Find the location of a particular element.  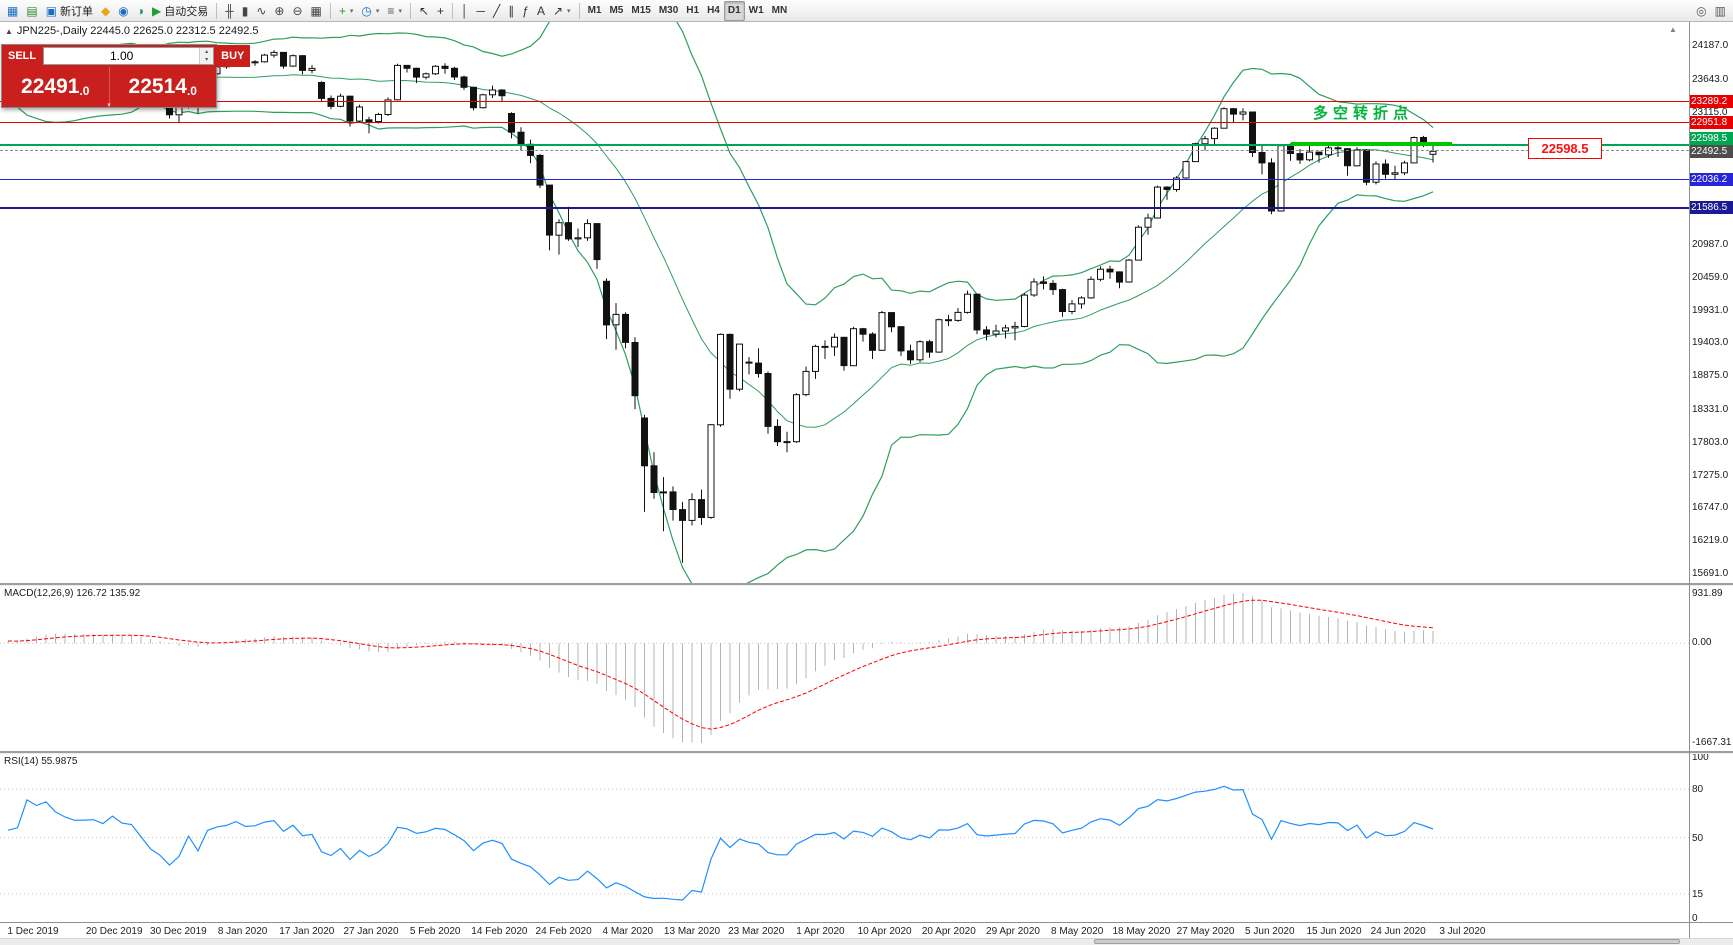

price-axis-label: 19403.0 is located at coordinates (1710, 343).